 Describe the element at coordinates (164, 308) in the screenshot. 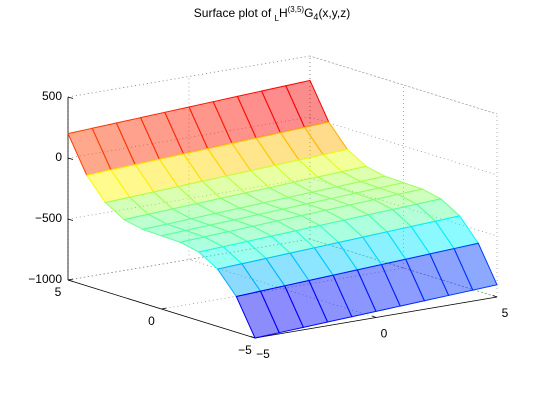

I see `y-tick` at that location.